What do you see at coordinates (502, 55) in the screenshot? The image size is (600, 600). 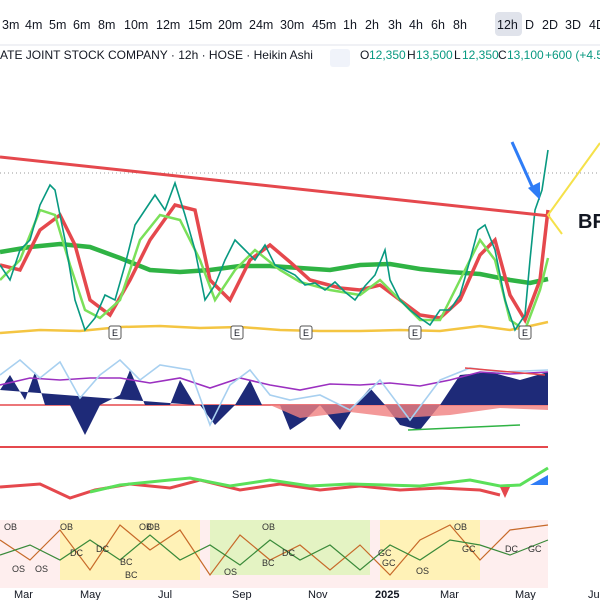 I see `ohlc-label: C` at bounding box center [502, 55].